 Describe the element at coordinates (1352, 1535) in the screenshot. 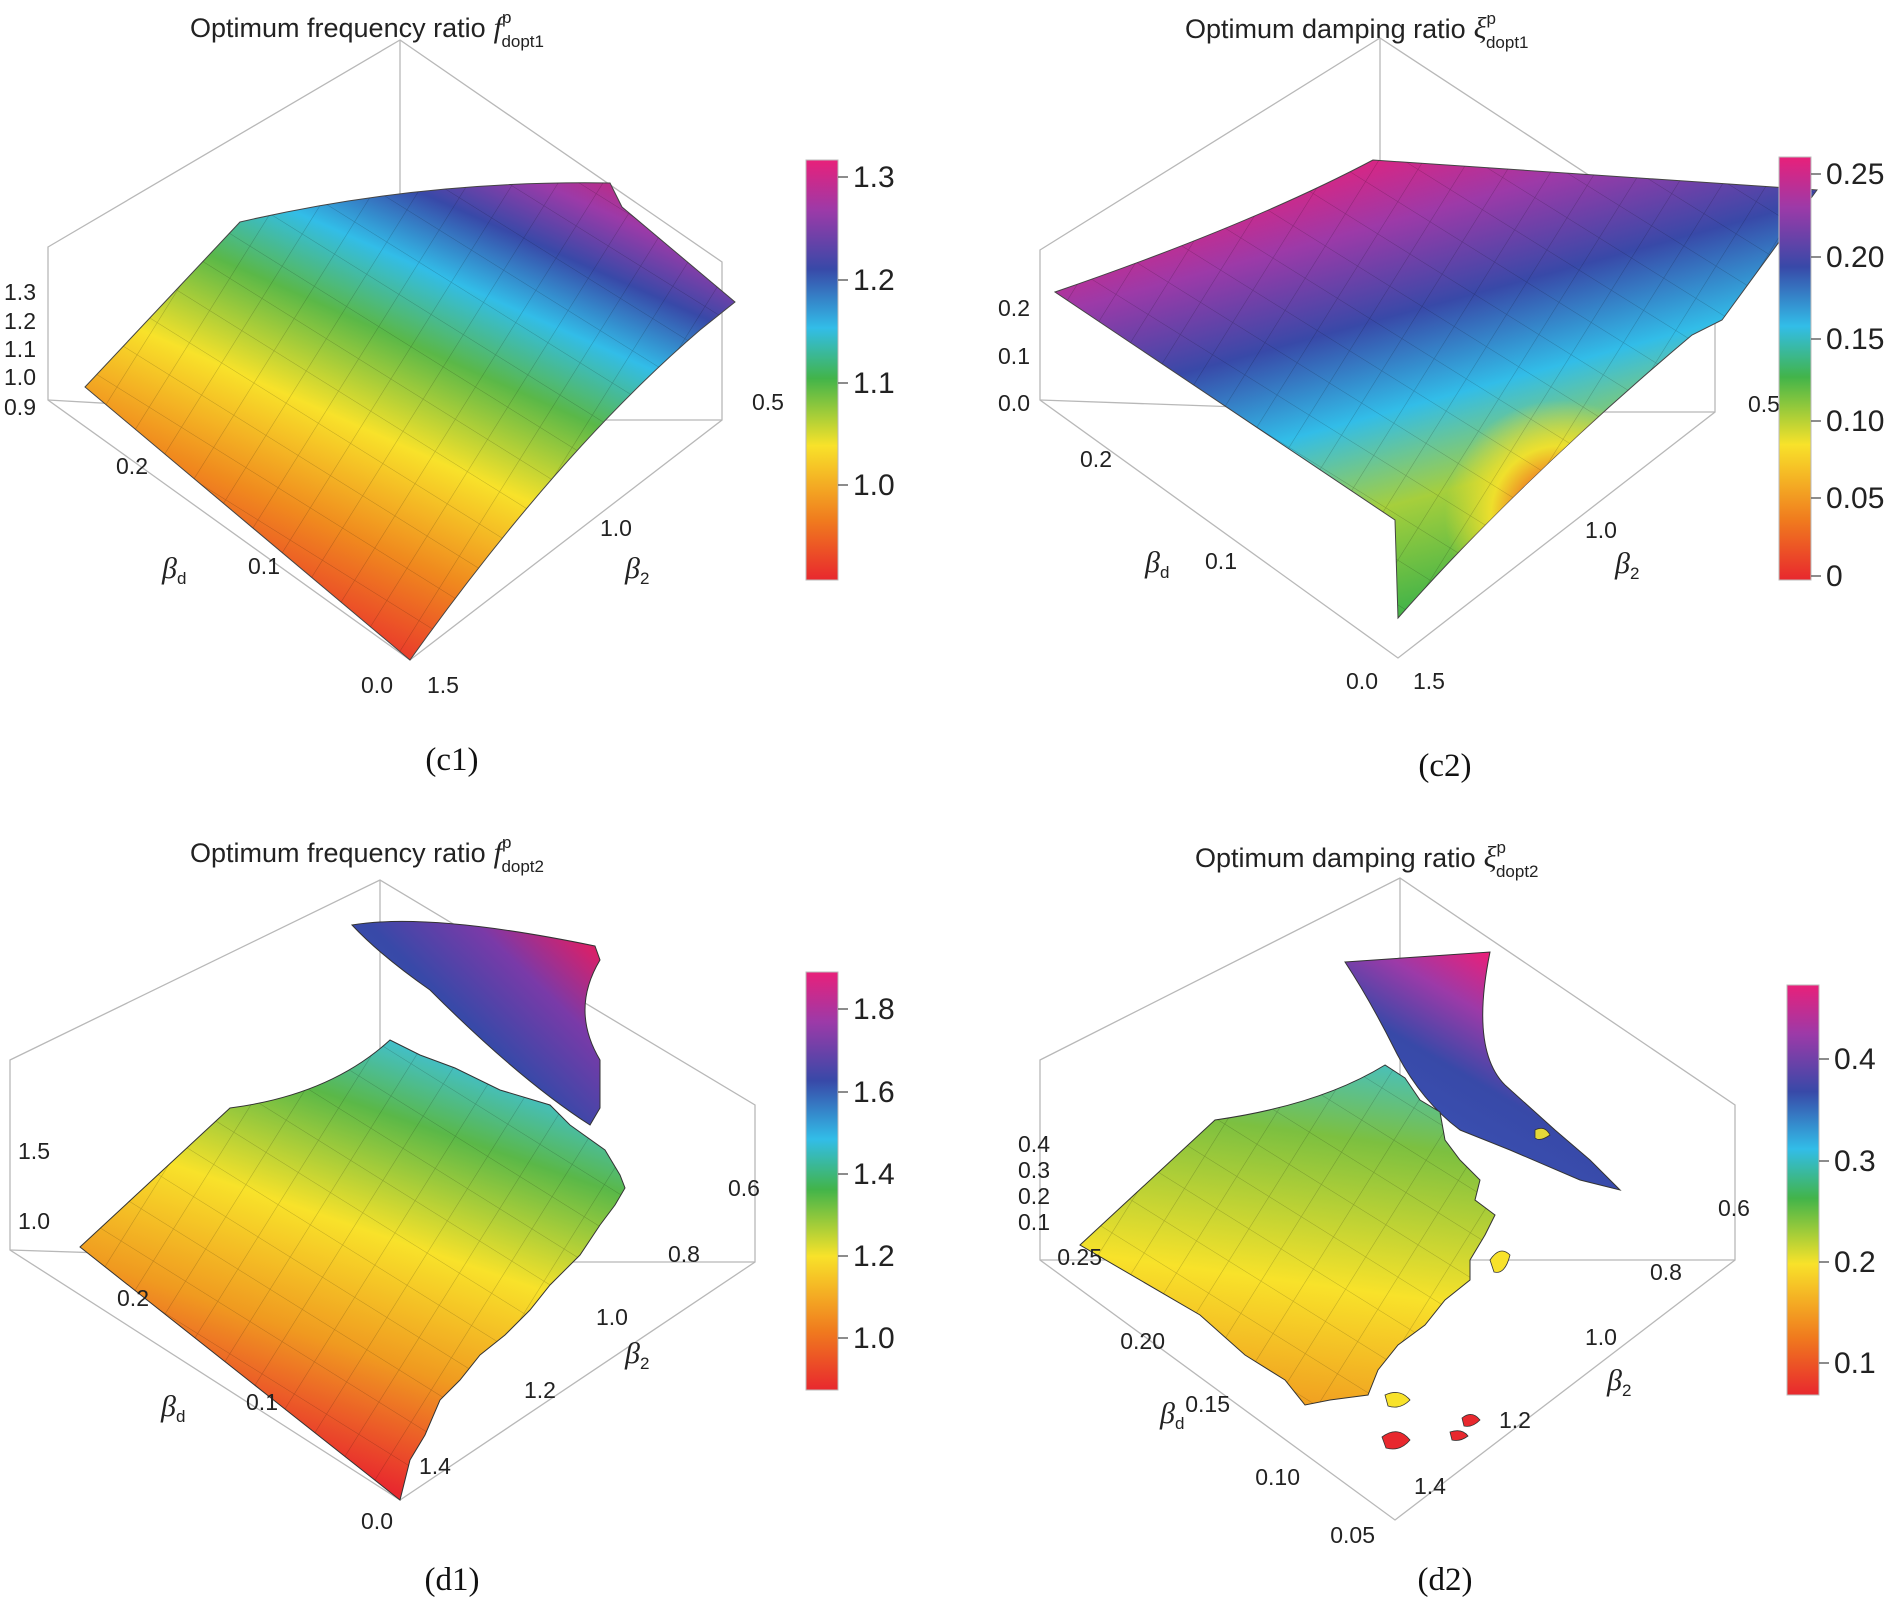

I see `beta-d-tick: 0.05` at that location.